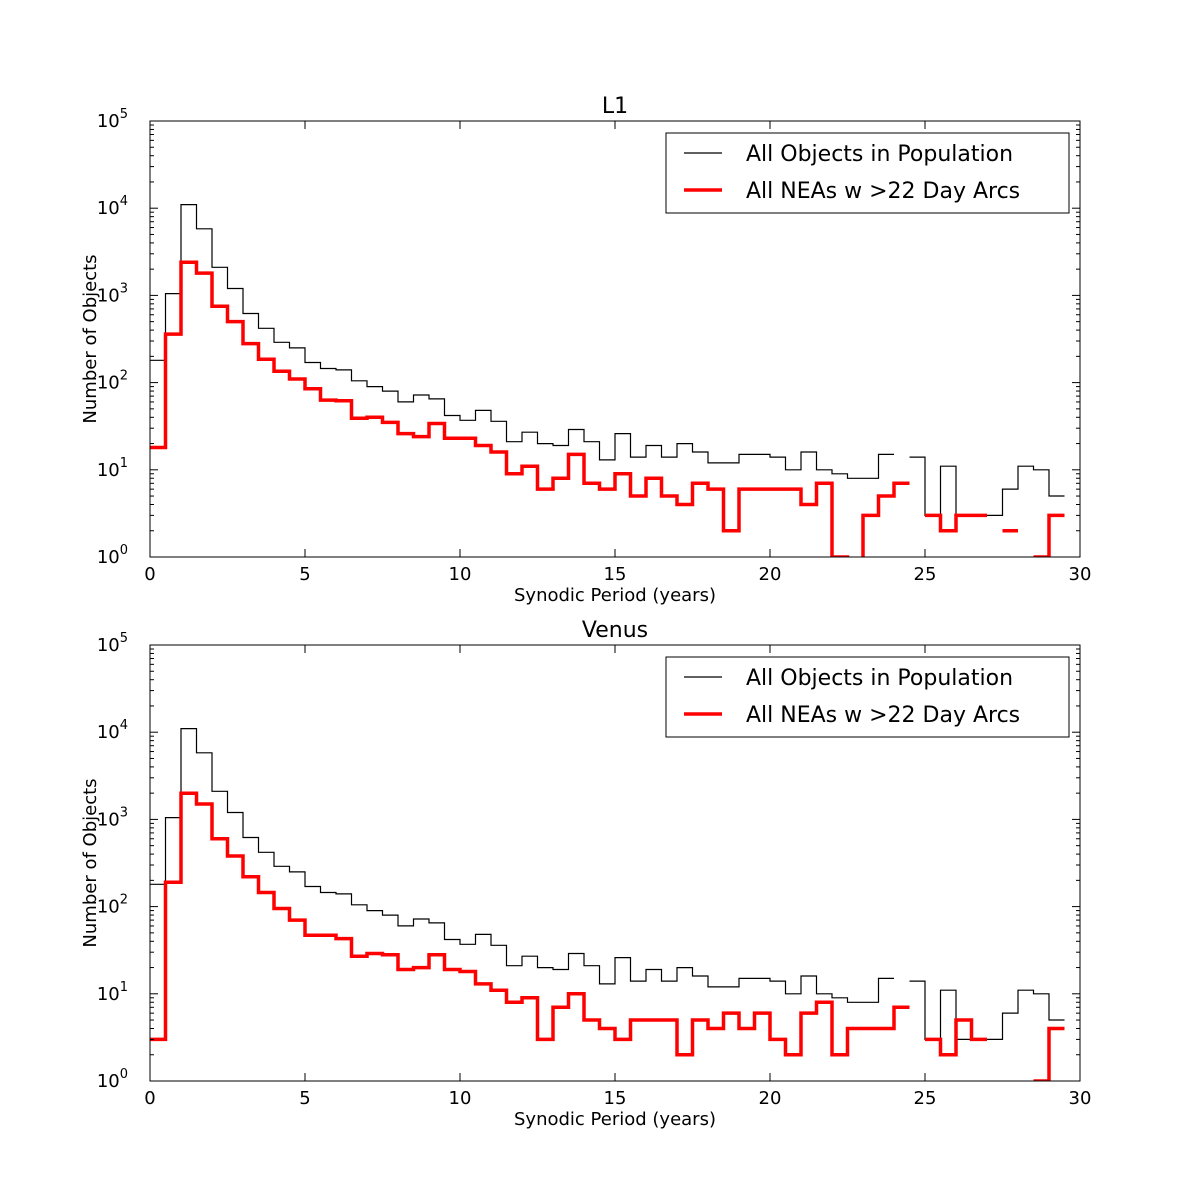 The width and height of the screenshot is (1200, 1200). What do you see at coordinates (90, 338) in the screenshot?
I see `chart-1-ylabel: Number of Objects` at bounding box center [90, 338].